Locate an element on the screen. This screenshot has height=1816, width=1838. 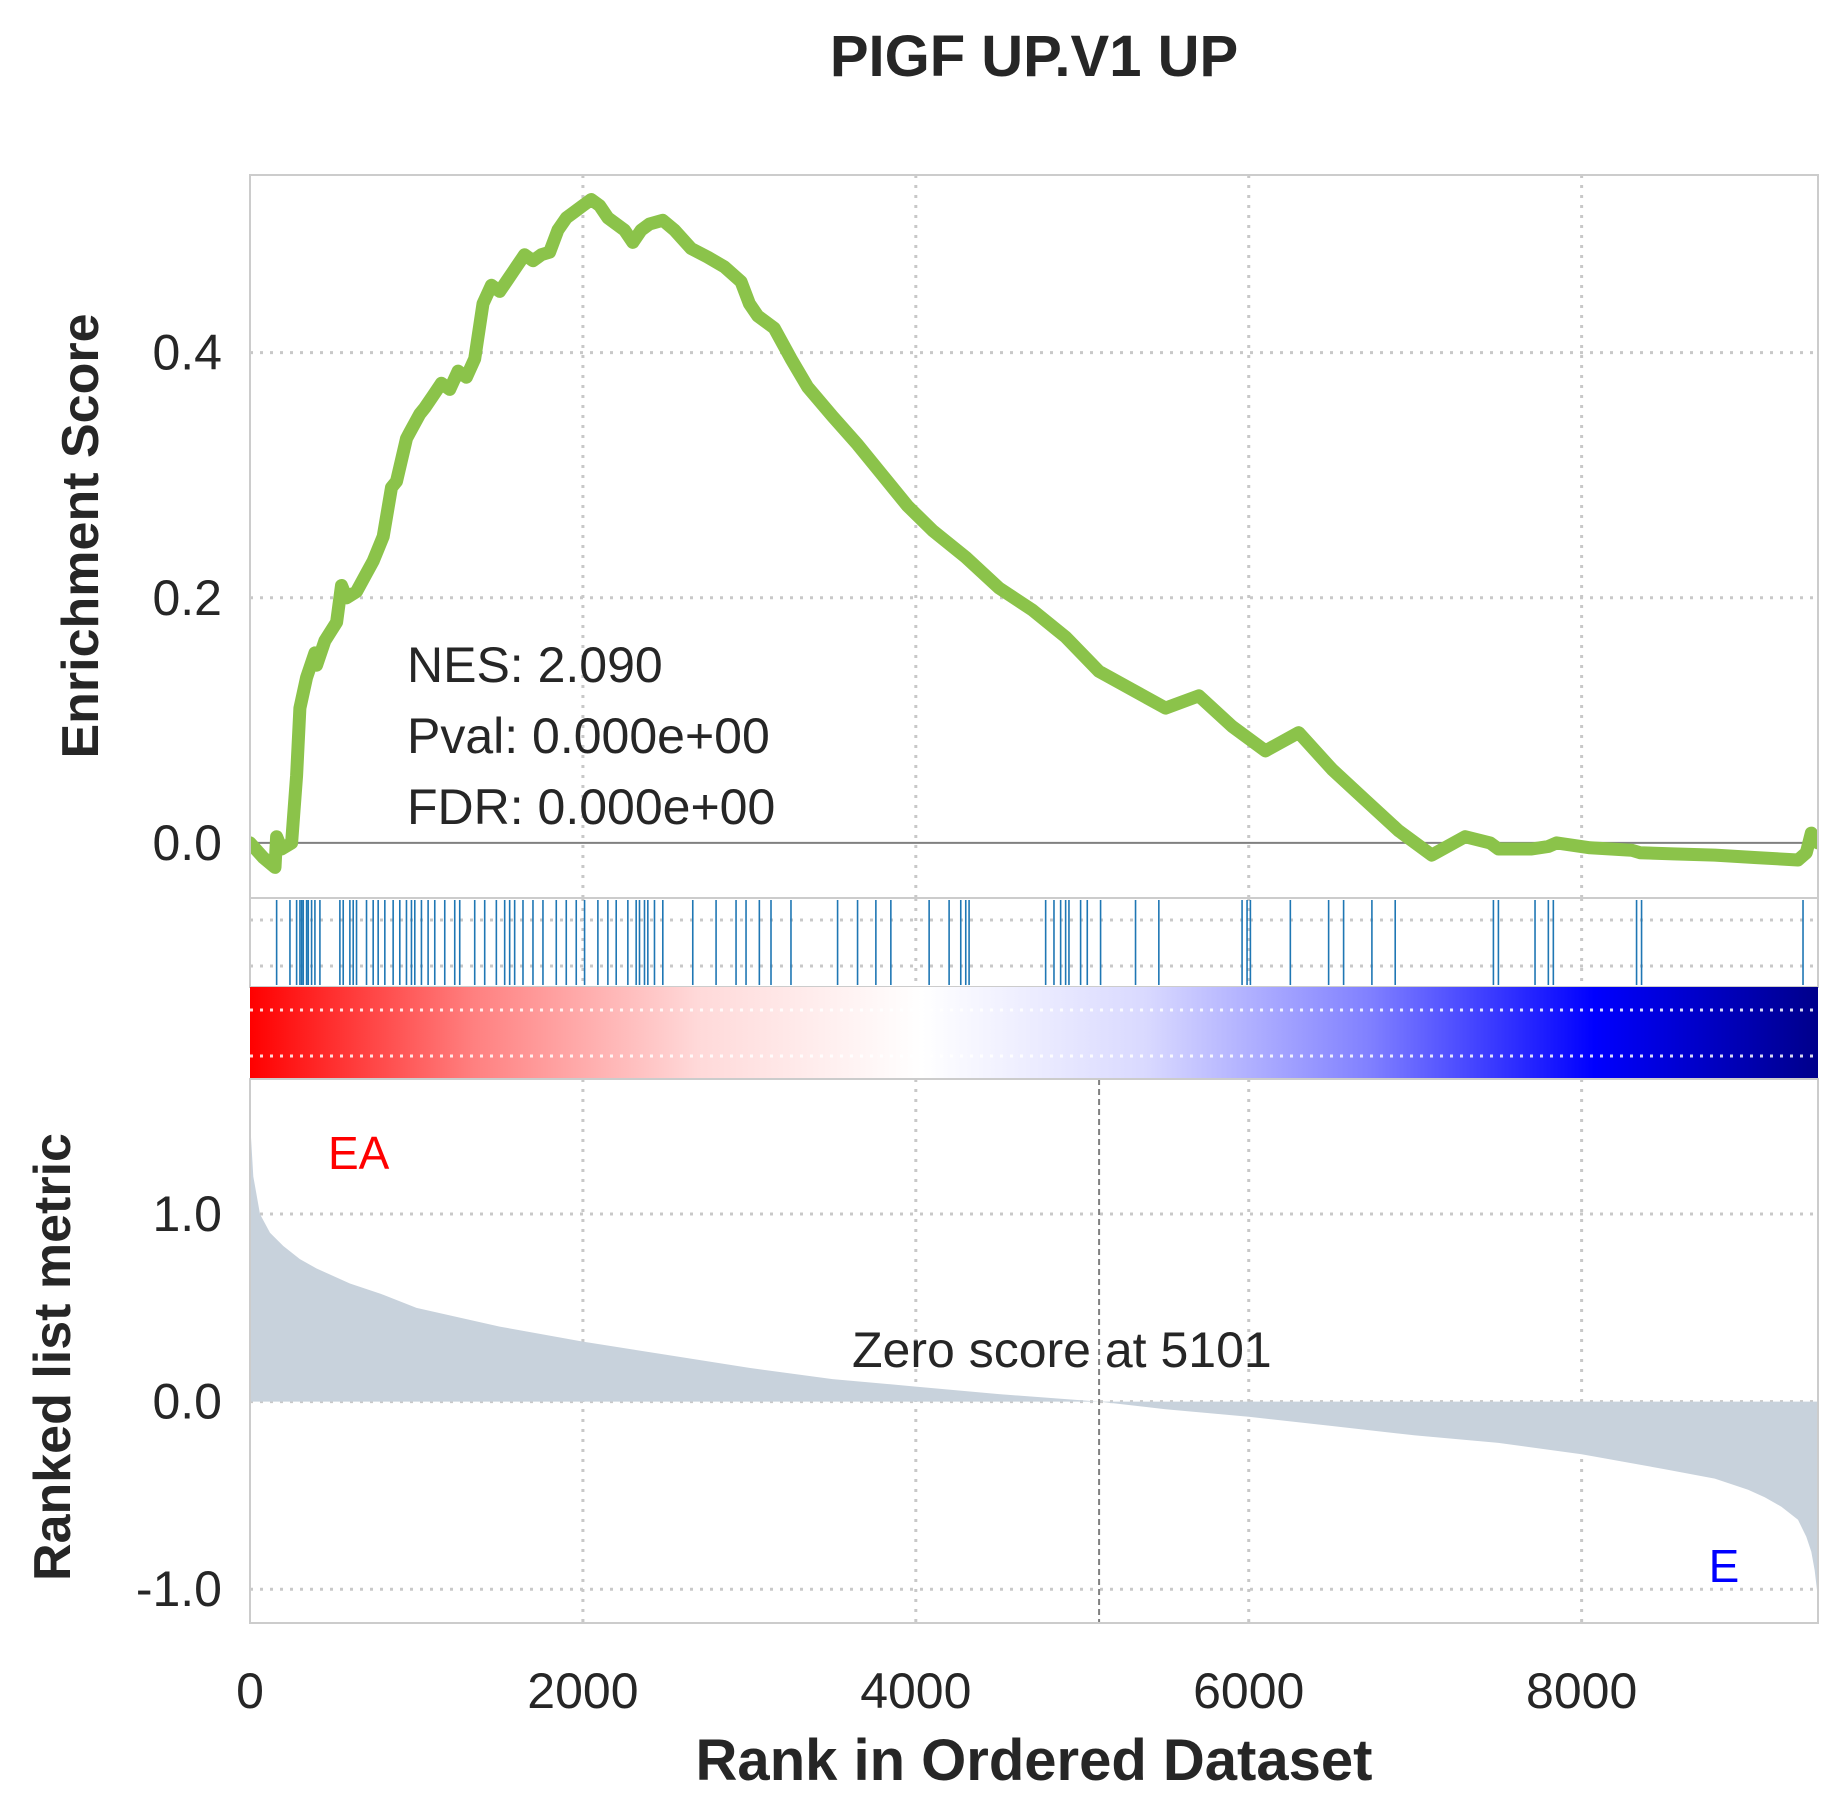
metric-y-tick-label: 1.0 is located at coordinates (187, 1214).